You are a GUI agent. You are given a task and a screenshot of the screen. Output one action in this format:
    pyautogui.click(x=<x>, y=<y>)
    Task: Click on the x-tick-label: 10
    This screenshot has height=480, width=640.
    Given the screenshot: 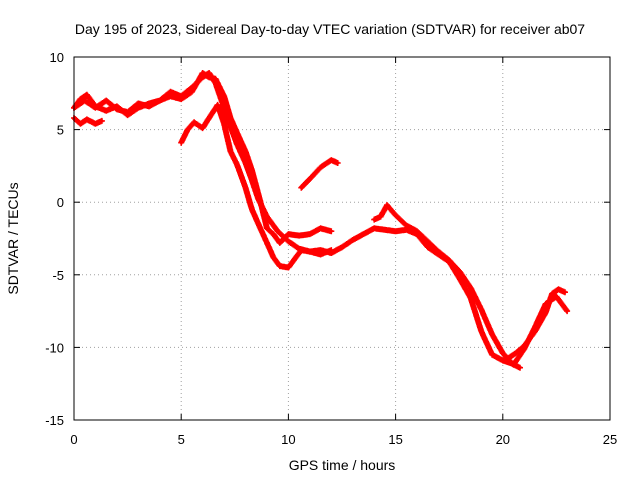 What is the action you would take?
    pyautogui.click(x=288, y=439)
    